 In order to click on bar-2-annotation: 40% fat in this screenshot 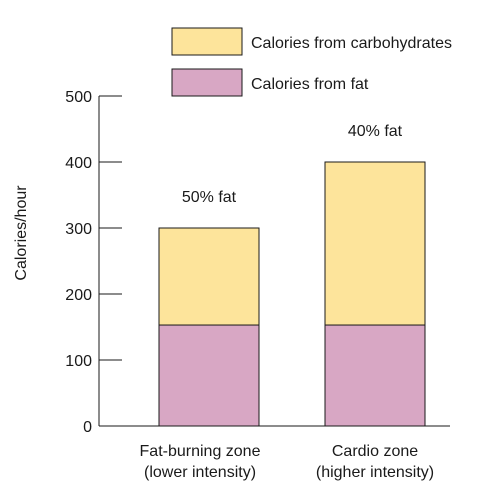, I will do `click(375, 131)`.